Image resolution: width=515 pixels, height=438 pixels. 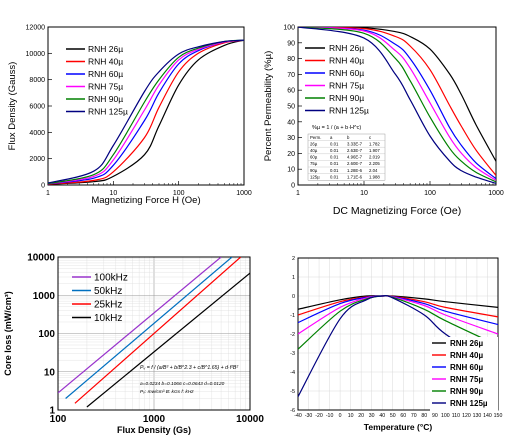 I want to click on legend-label: RNH 75µ, so click(x=105, y=87).